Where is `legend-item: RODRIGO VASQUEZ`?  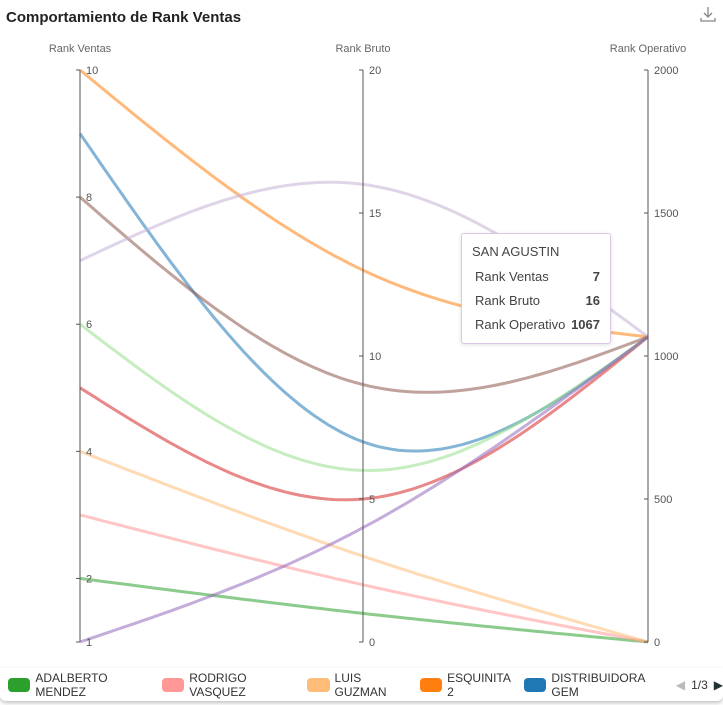
legend-item: RODRIGO VASQUEZ is located at coordinates (229, 684).